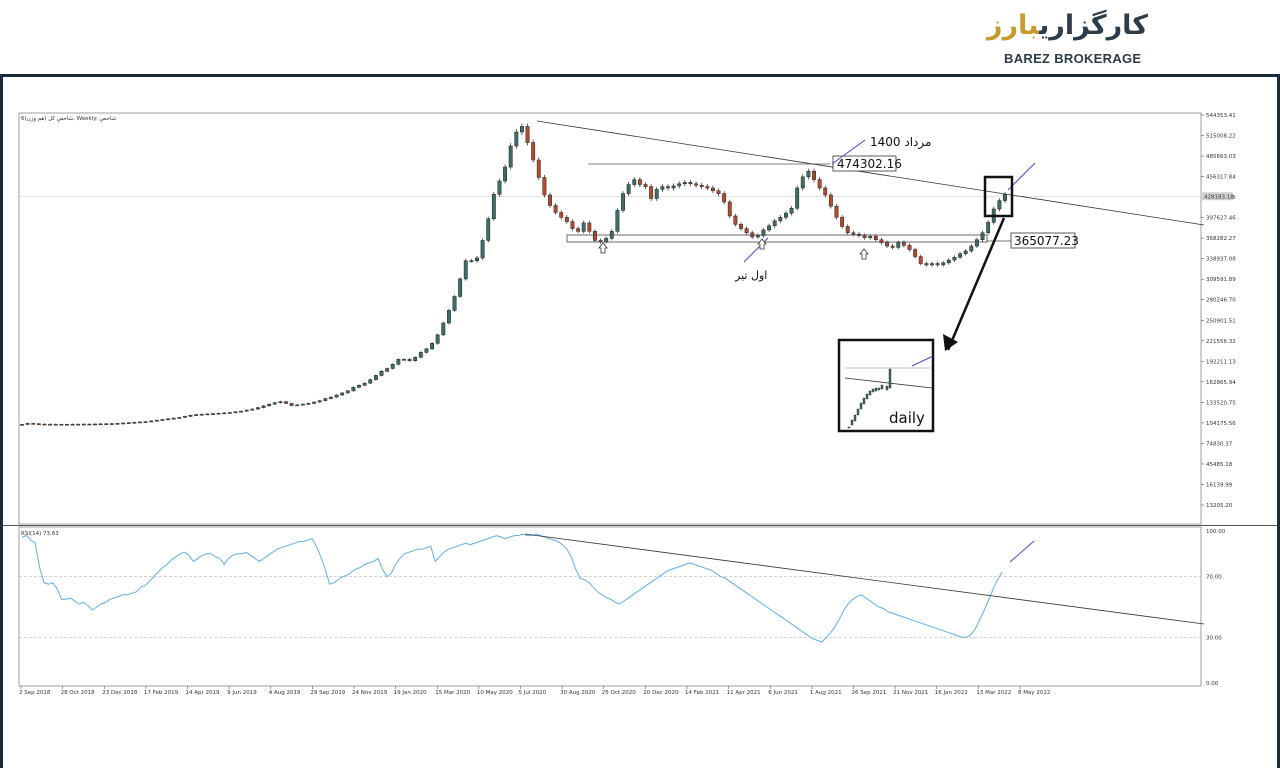 The height and width of the screenshot is (768, 1280). I want to click on x-tick-label: 24 Nov 2019, so click(370, 693).